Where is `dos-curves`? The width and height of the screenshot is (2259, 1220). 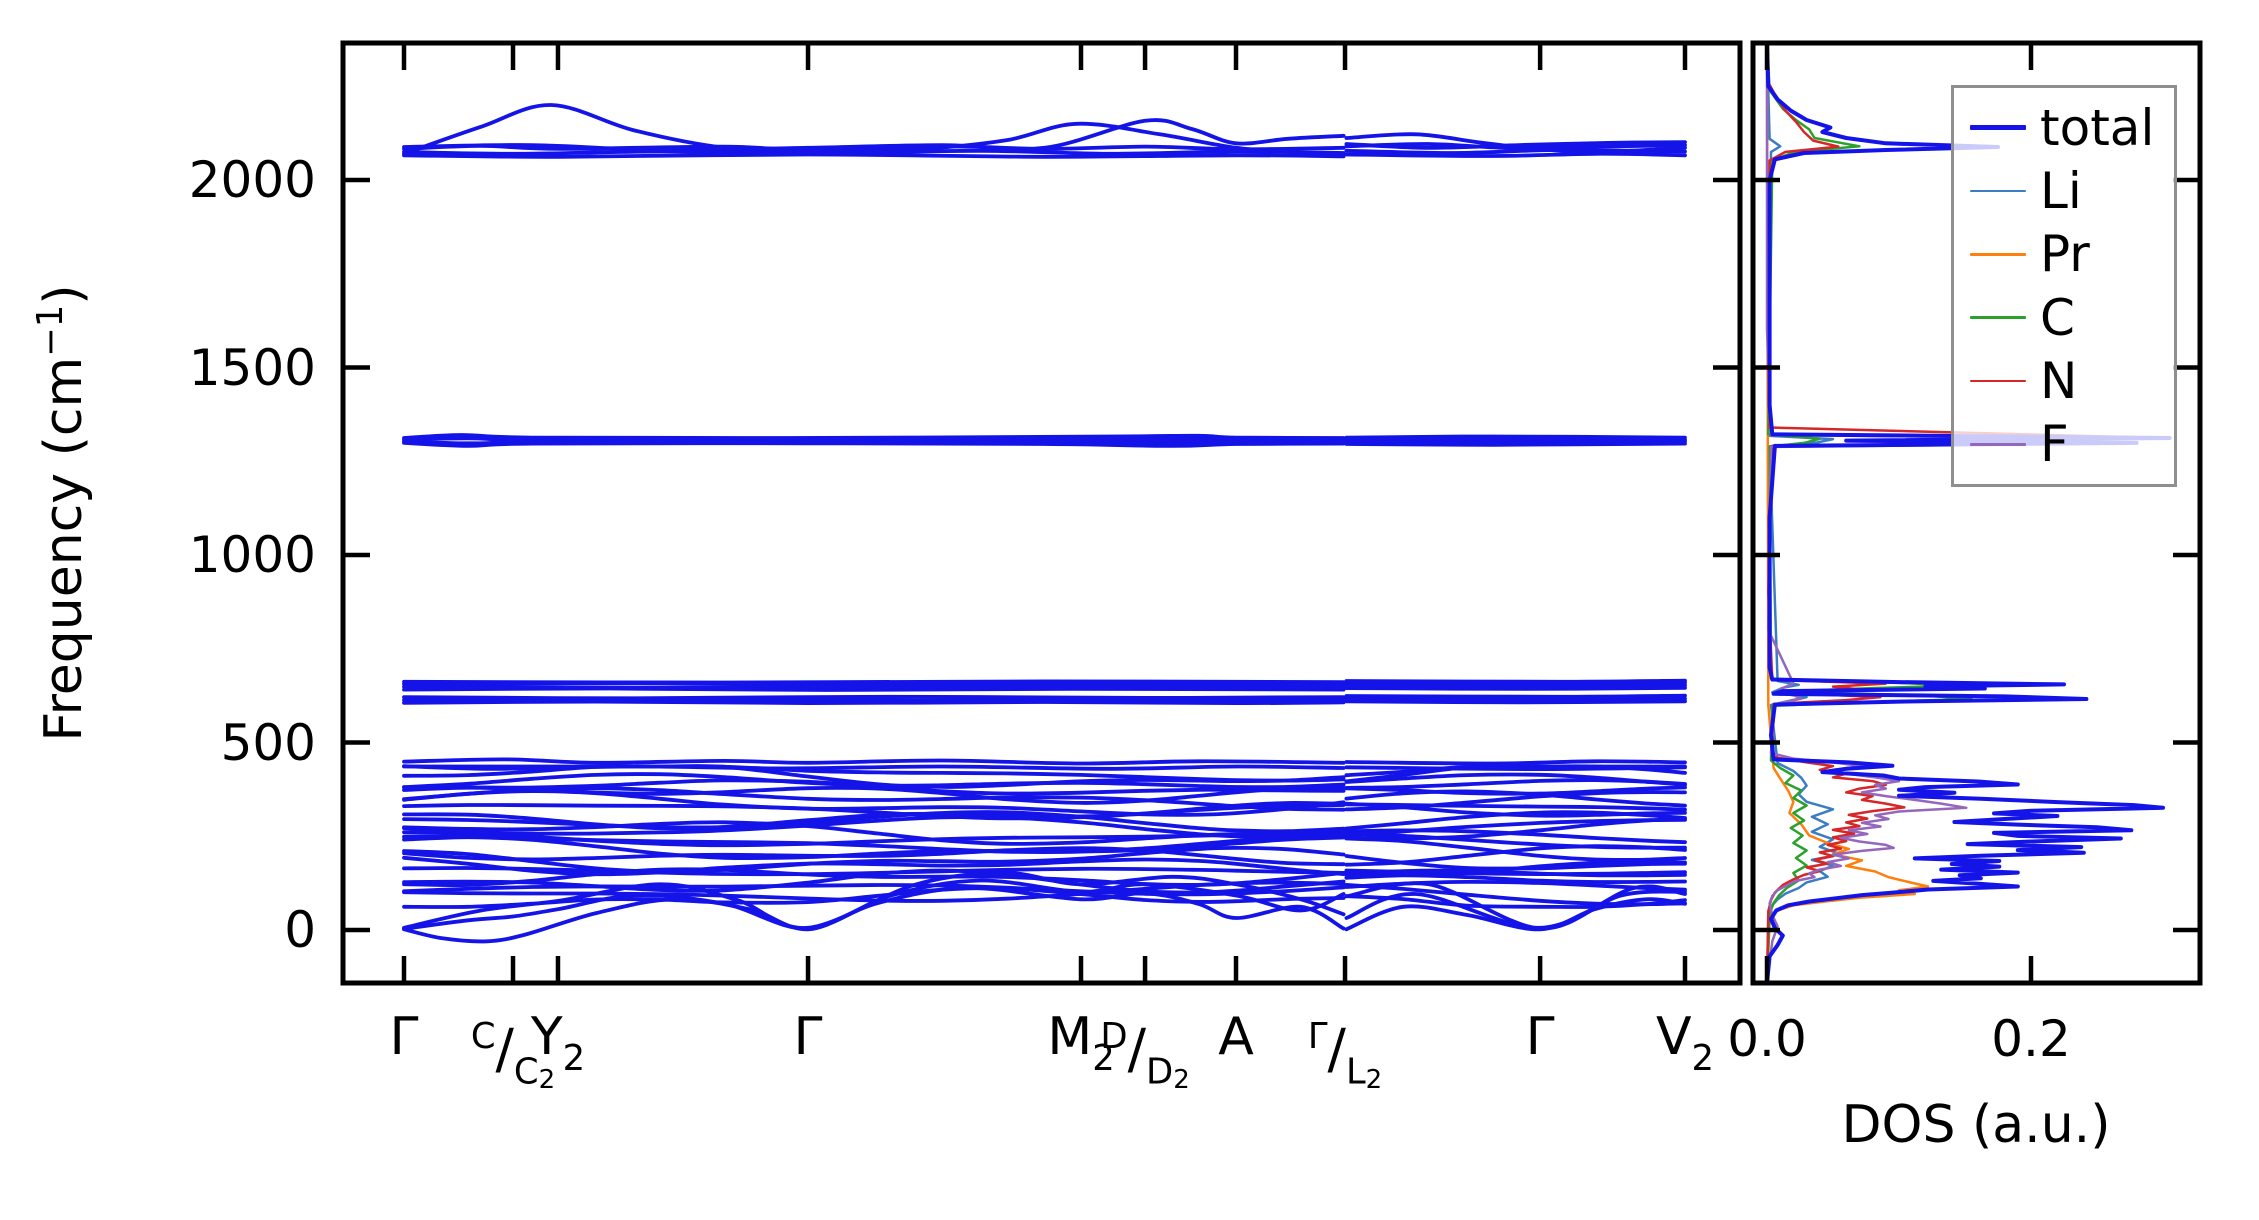 dos-curves is located at coordinates (1968, 513).